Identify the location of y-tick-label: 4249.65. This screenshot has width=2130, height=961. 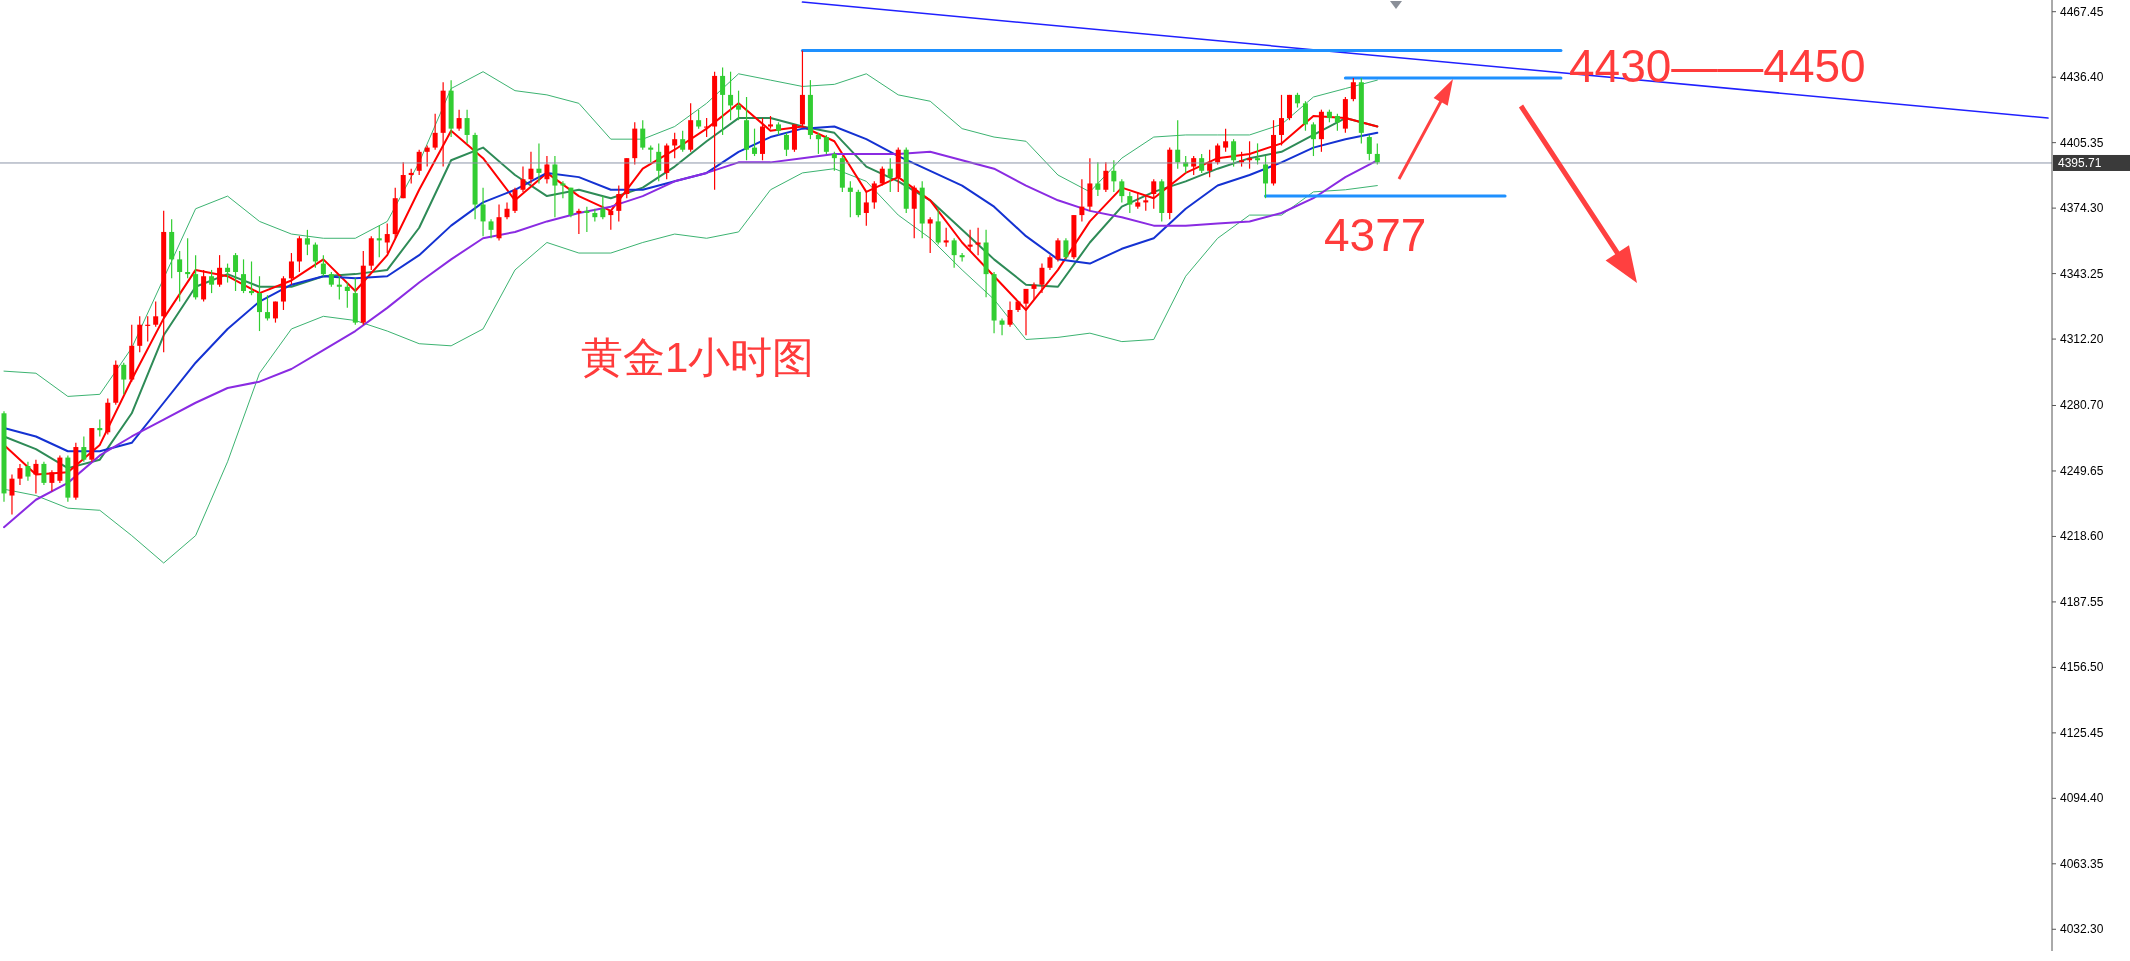
(2082, 470).